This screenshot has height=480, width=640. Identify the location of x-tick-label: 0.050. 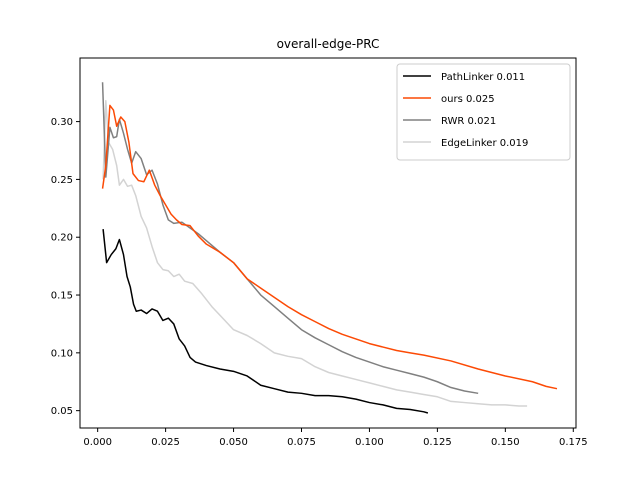
(233, 442).